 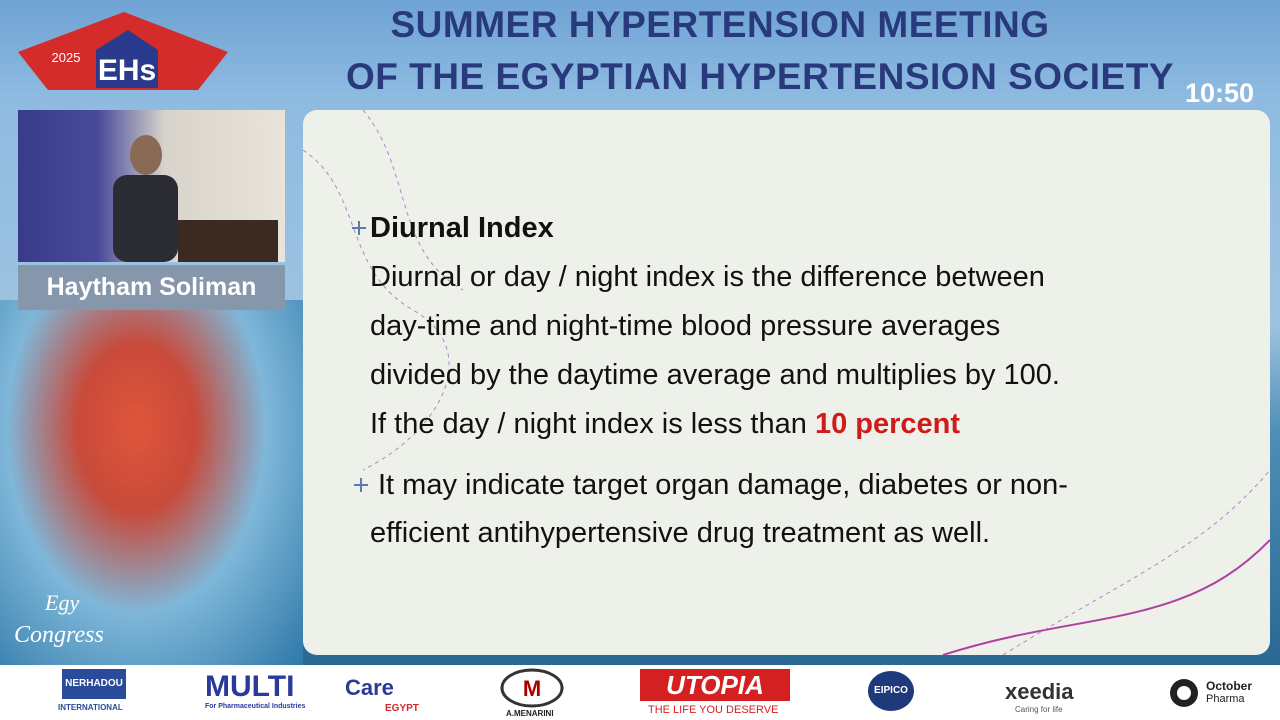 I want to click on sponsor-logo: A.MENARINI, so click(x=530, y=713).